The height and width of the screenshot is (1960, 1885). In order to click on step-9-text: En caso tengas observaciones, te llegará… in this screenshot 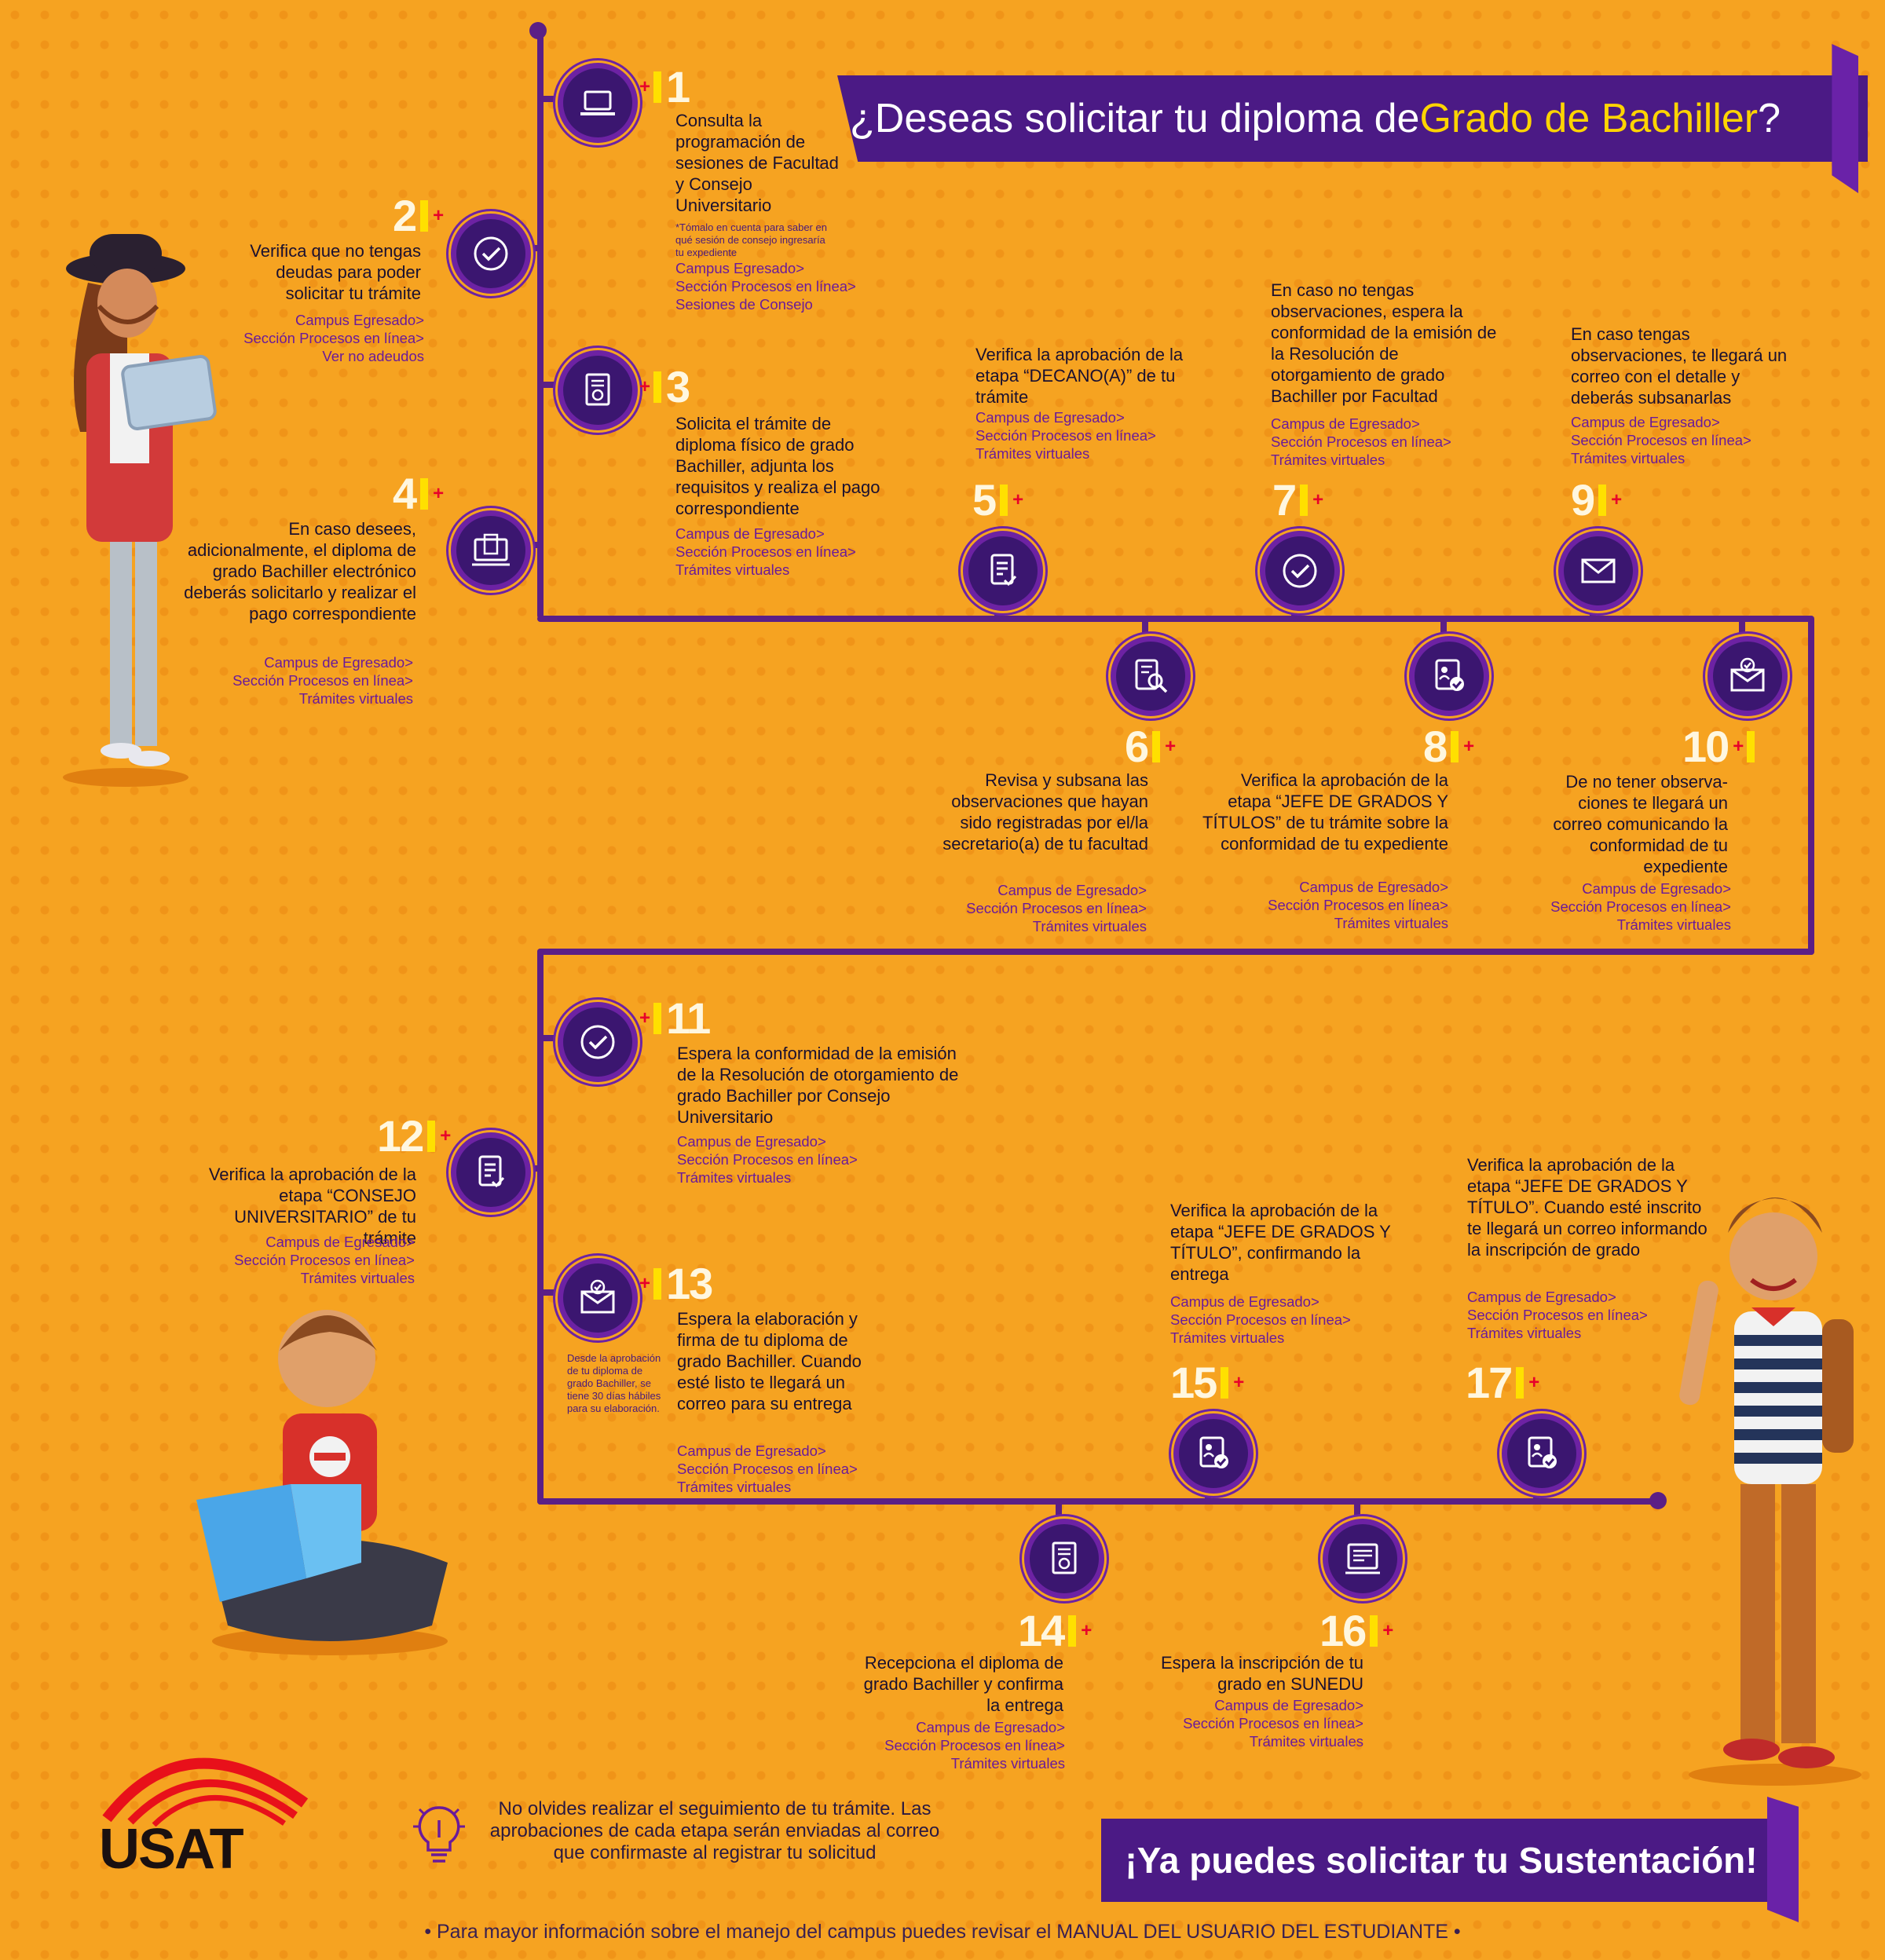, I will do `click(1679, 366)`.